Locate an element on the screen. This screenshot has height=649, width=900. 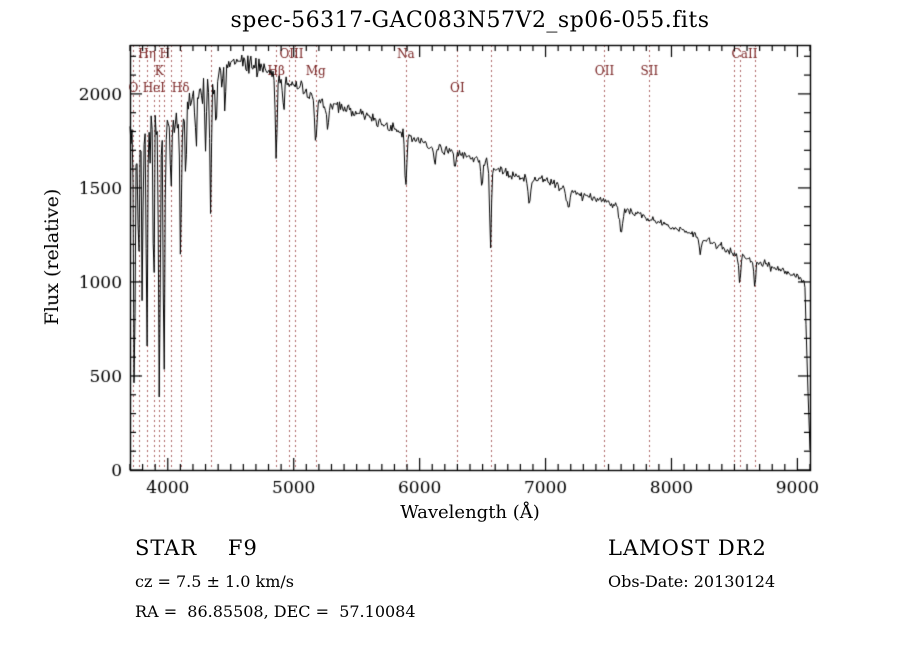
y-axis-title: Flux (relative) is located at coordinates (52, 257).